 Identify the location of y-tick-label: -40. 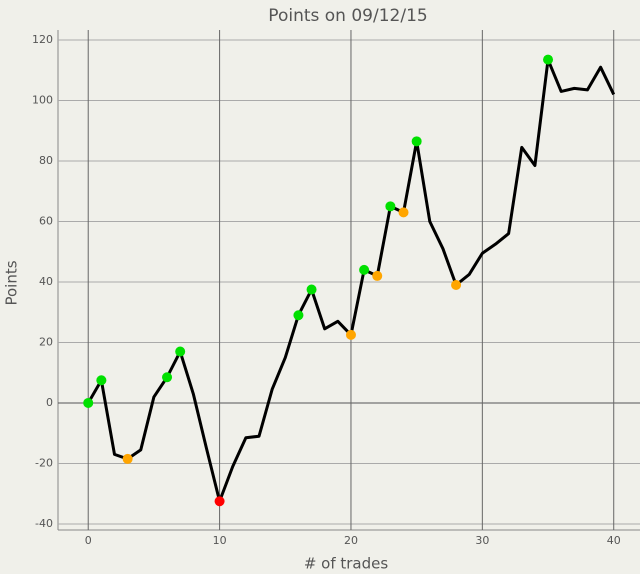
(44, 523).